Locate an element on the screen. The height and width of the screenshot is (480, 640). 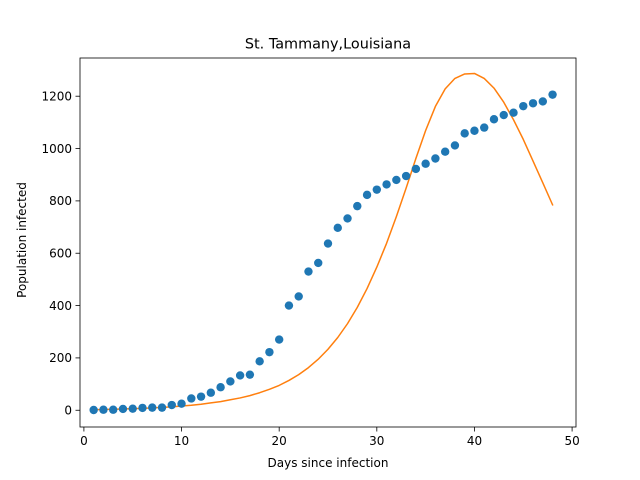
x-tick-label: 0 is located at coordinates (84, 441).